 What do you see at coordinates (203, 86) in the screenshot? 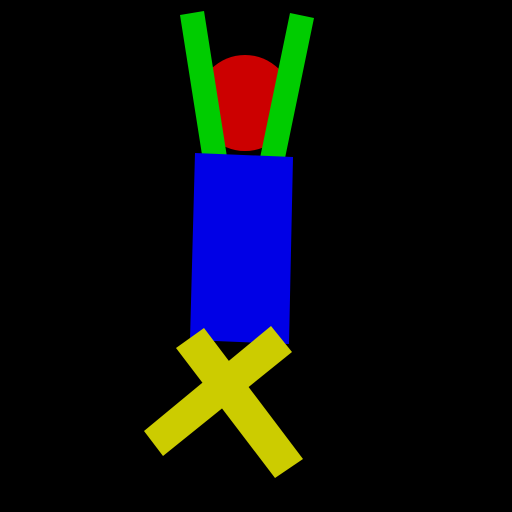
I see `left-arm` at bounding box center [203, 86].